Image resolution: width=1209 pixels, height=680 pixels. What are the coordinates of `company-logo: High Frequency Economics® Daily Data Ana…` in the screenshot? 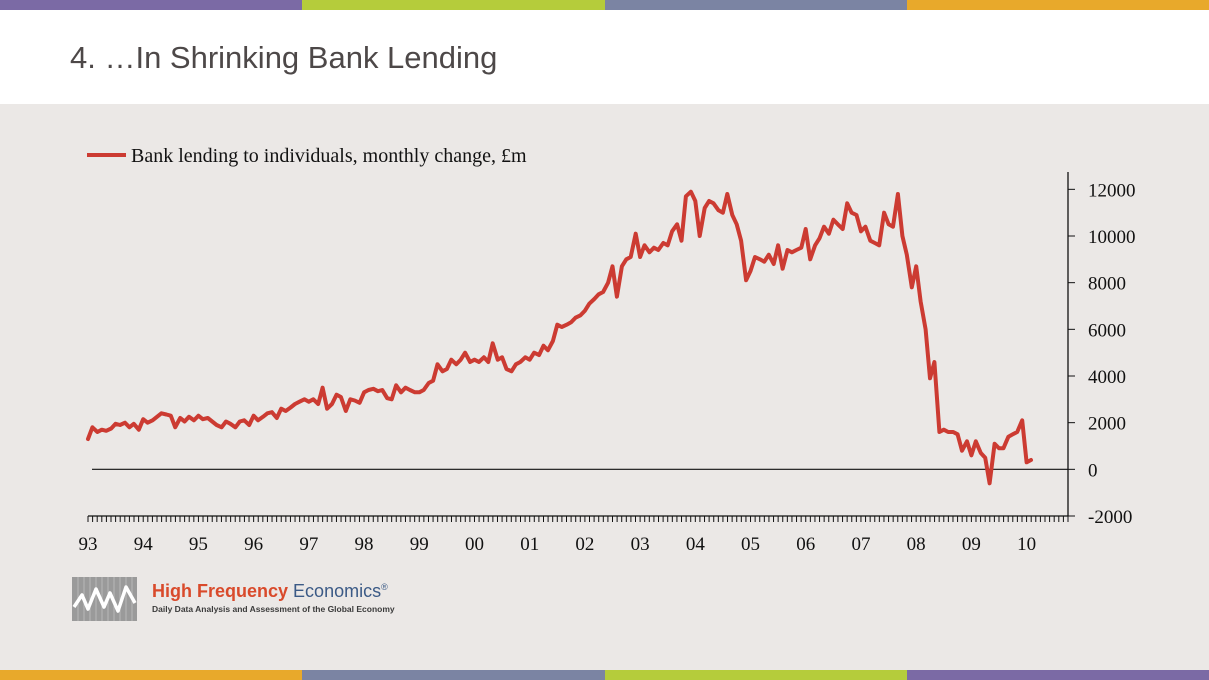 It's located at (282, 601).